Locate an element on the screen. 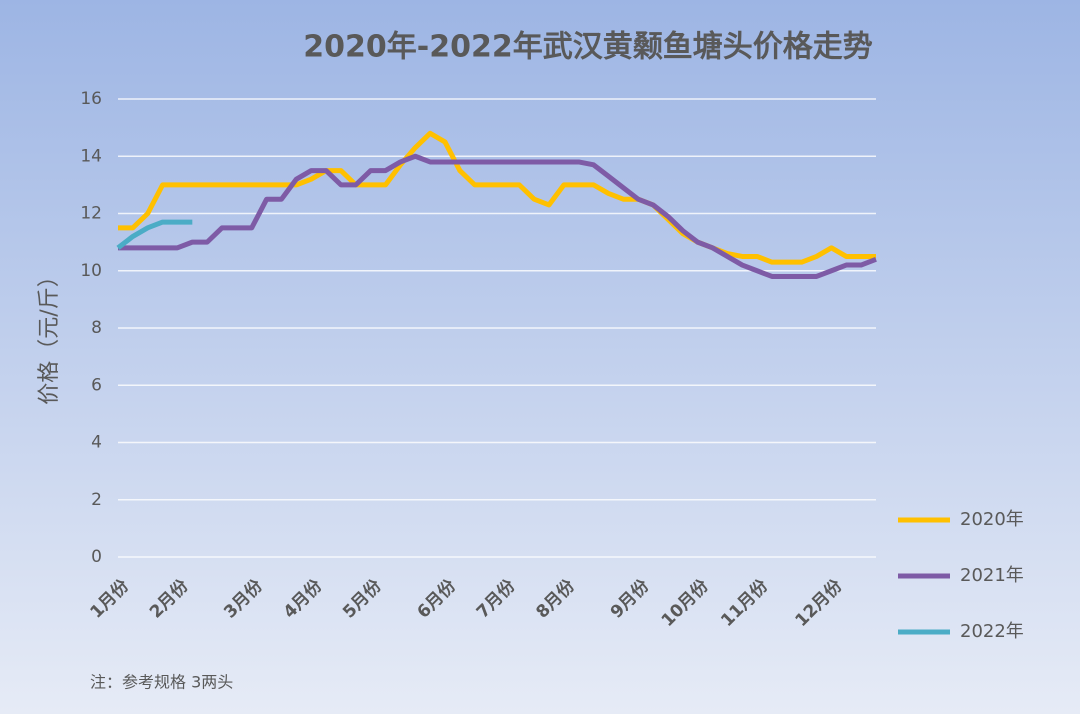 The width and height of the screenshot is (1080, 714). x-tick-label: 6月份 is located at coordinates (437, 599).